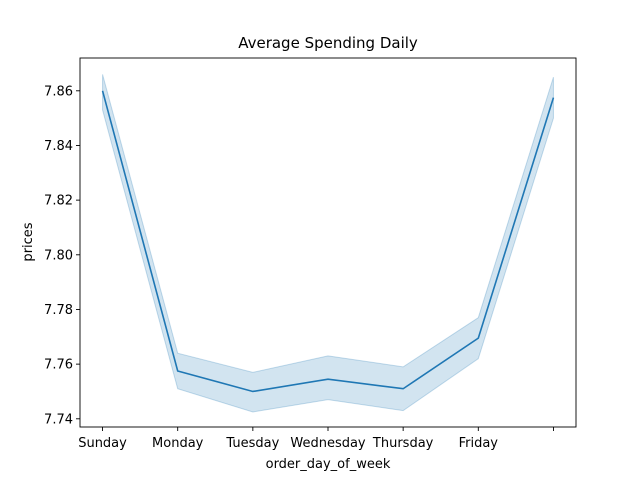 The height and width of the screenshot is (480, 640). Describe the element at coordinates (328, 464) in the screenshot. I see `x-axis-label: order_day_of_week` at that location.